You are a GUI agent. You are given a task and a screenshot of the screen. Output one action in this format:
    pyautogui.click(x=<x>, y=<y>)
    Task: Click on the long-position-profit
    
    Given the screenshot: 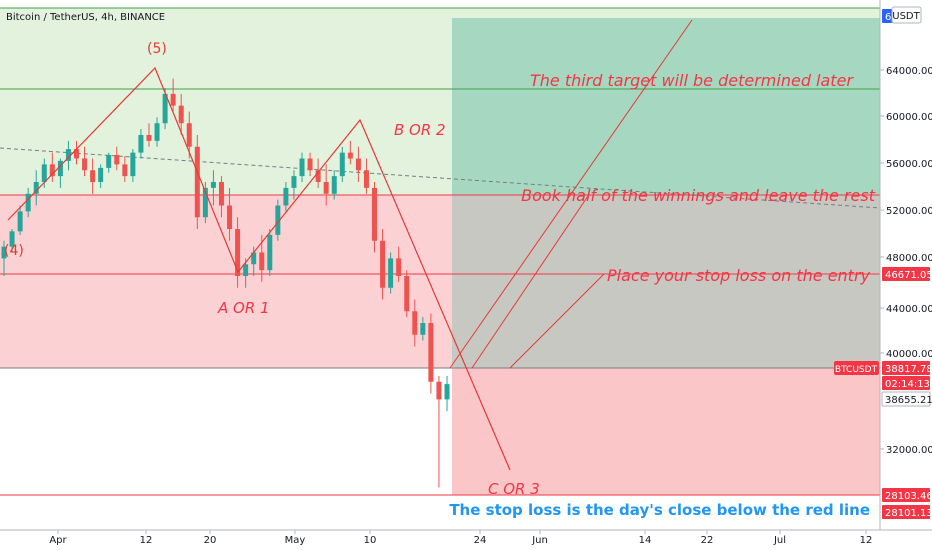 What is the action you would take?
    pyautogui.click(x=666, y=106)
    